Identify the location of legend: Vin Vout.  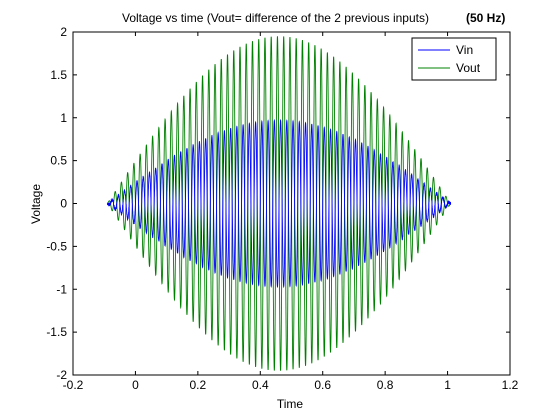
(454, 59).